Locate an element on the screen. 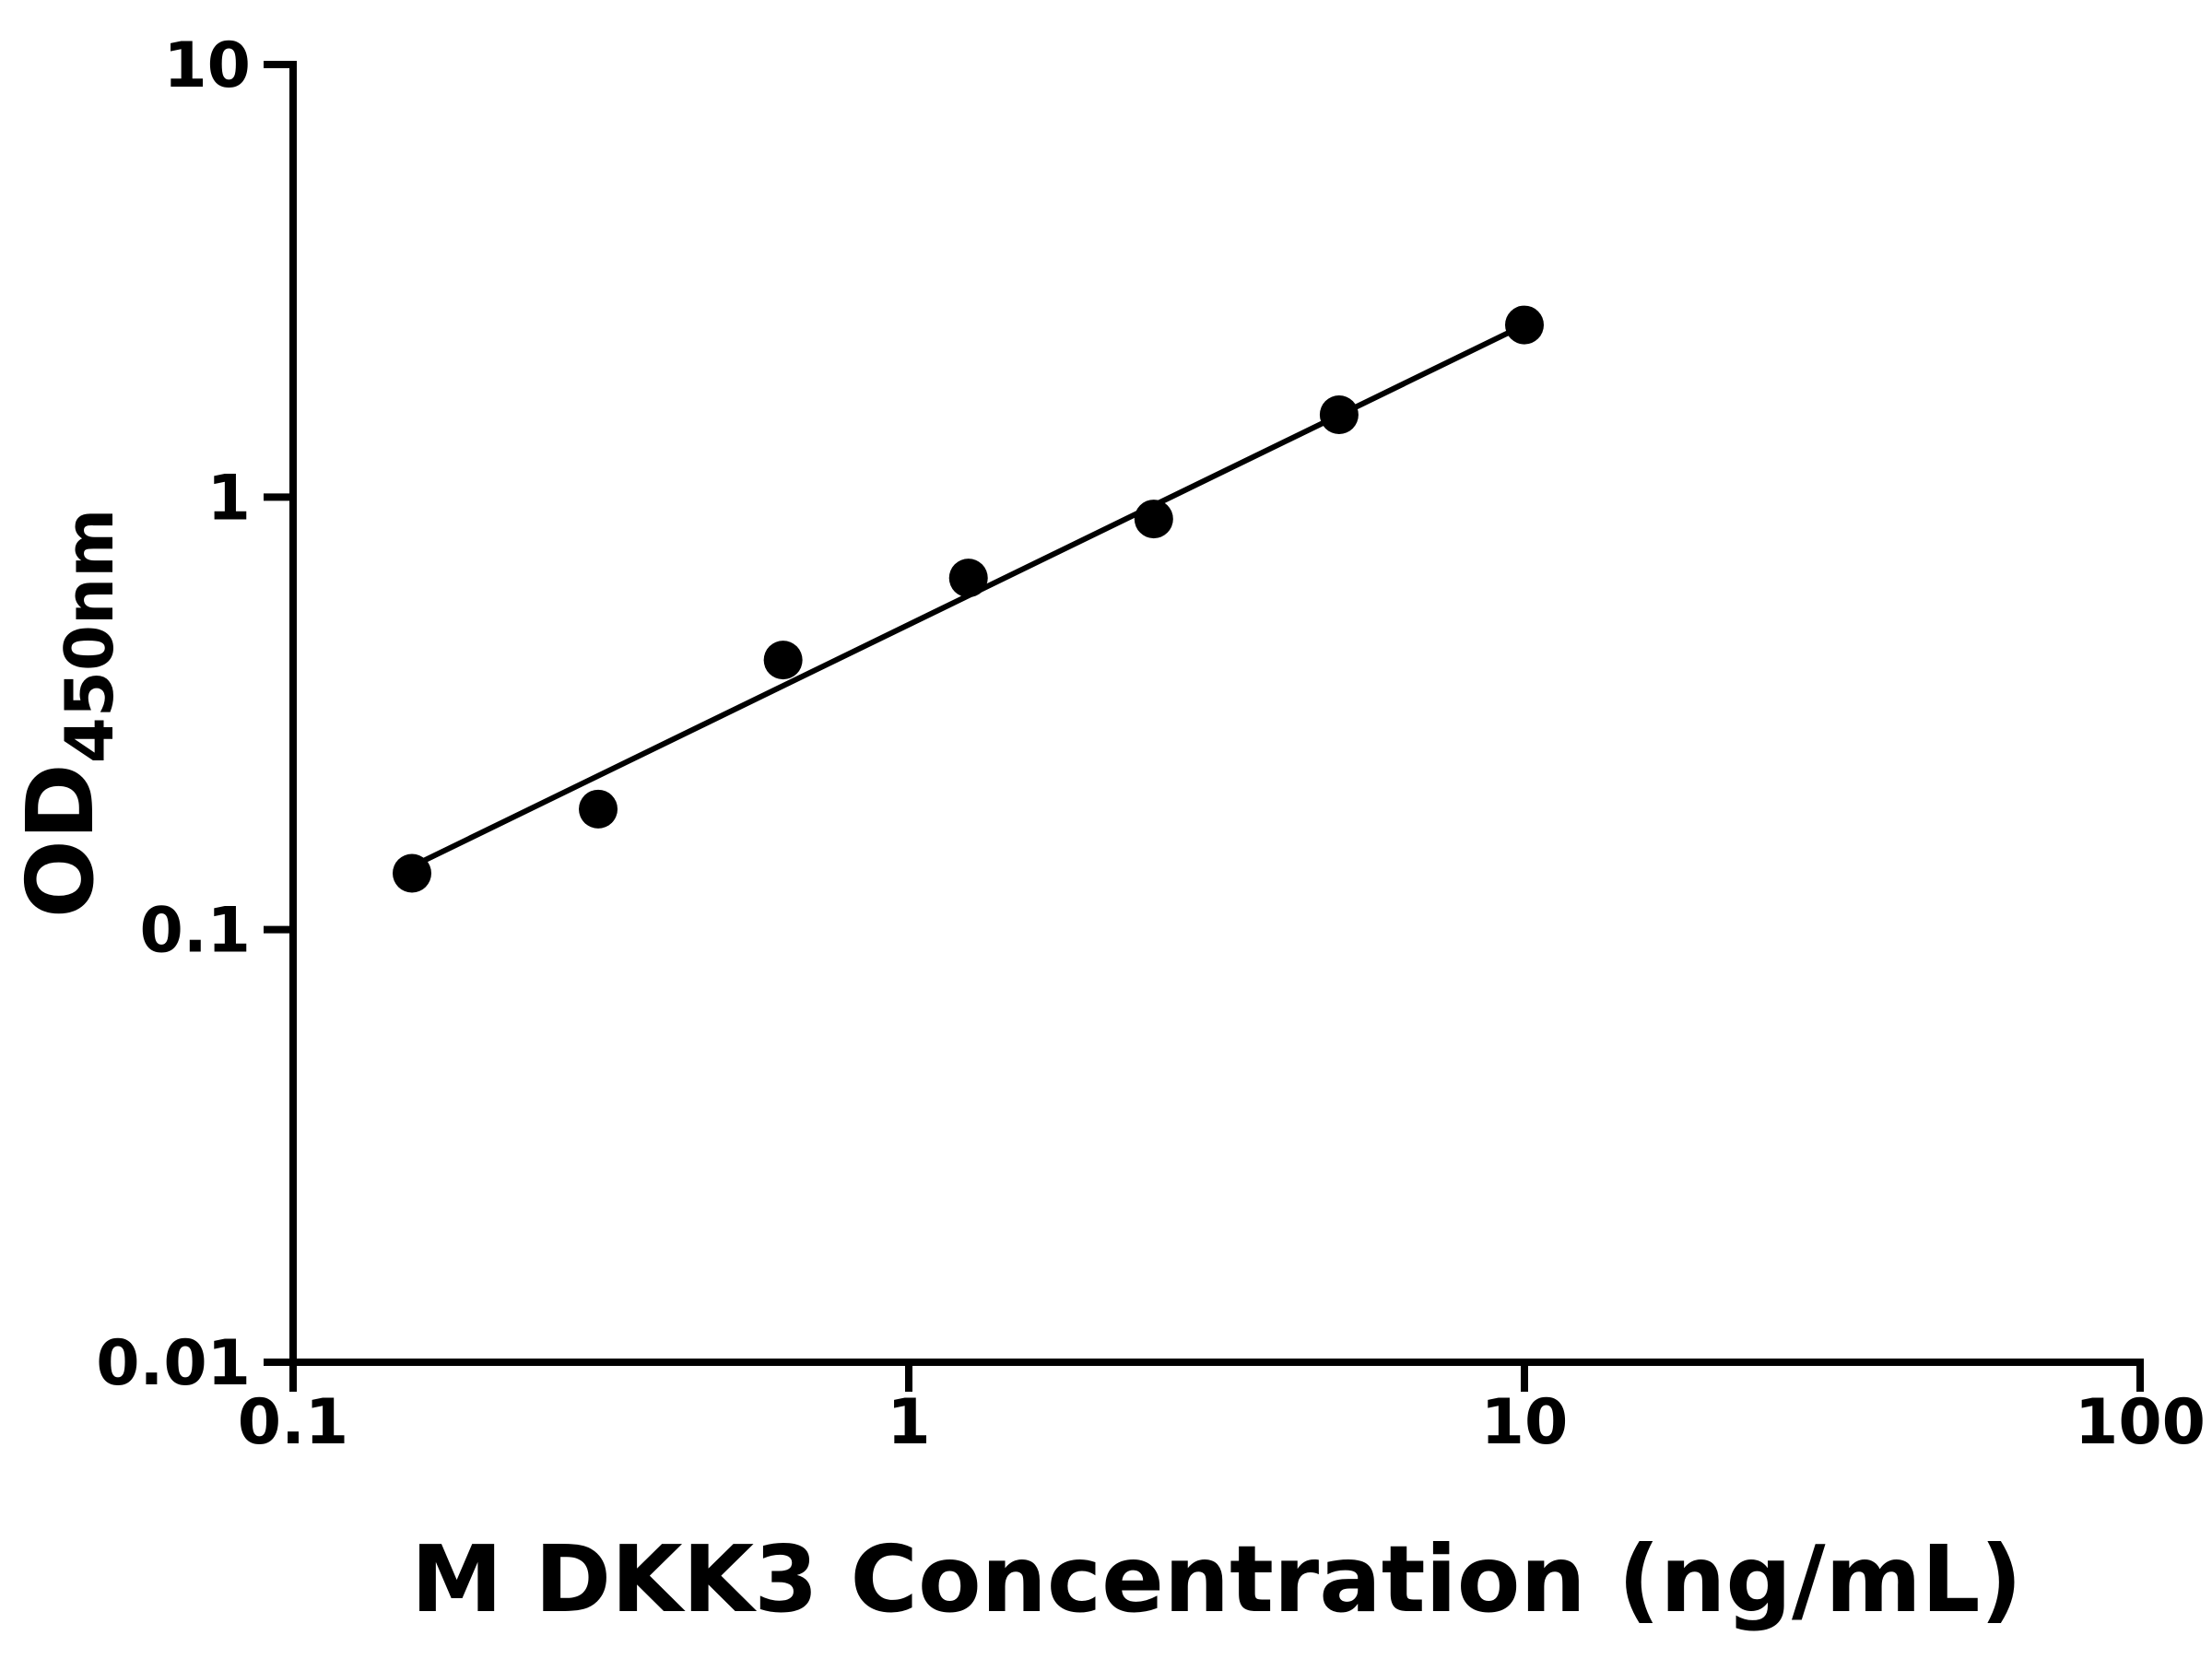 The width and height of the screenshot is (2212, 1659). x-tick-label: 1 is located at coordinates (908, 1422).